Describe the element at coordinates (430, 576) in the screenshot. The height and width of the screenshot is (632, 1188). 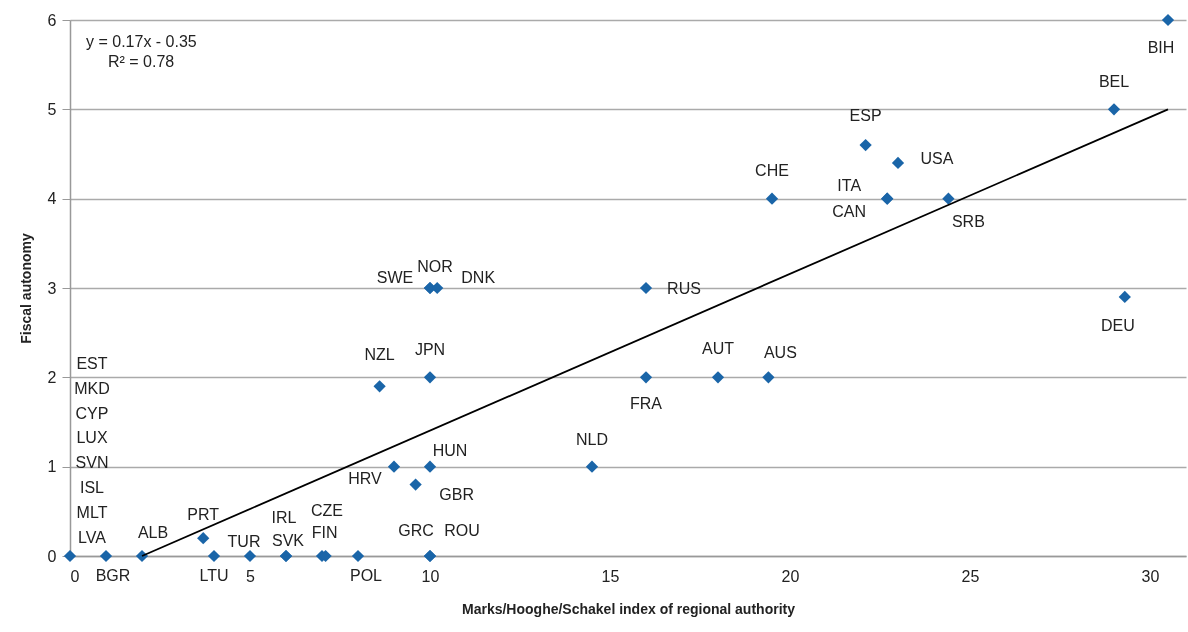
I see `x-tick-label: 10` at that location.